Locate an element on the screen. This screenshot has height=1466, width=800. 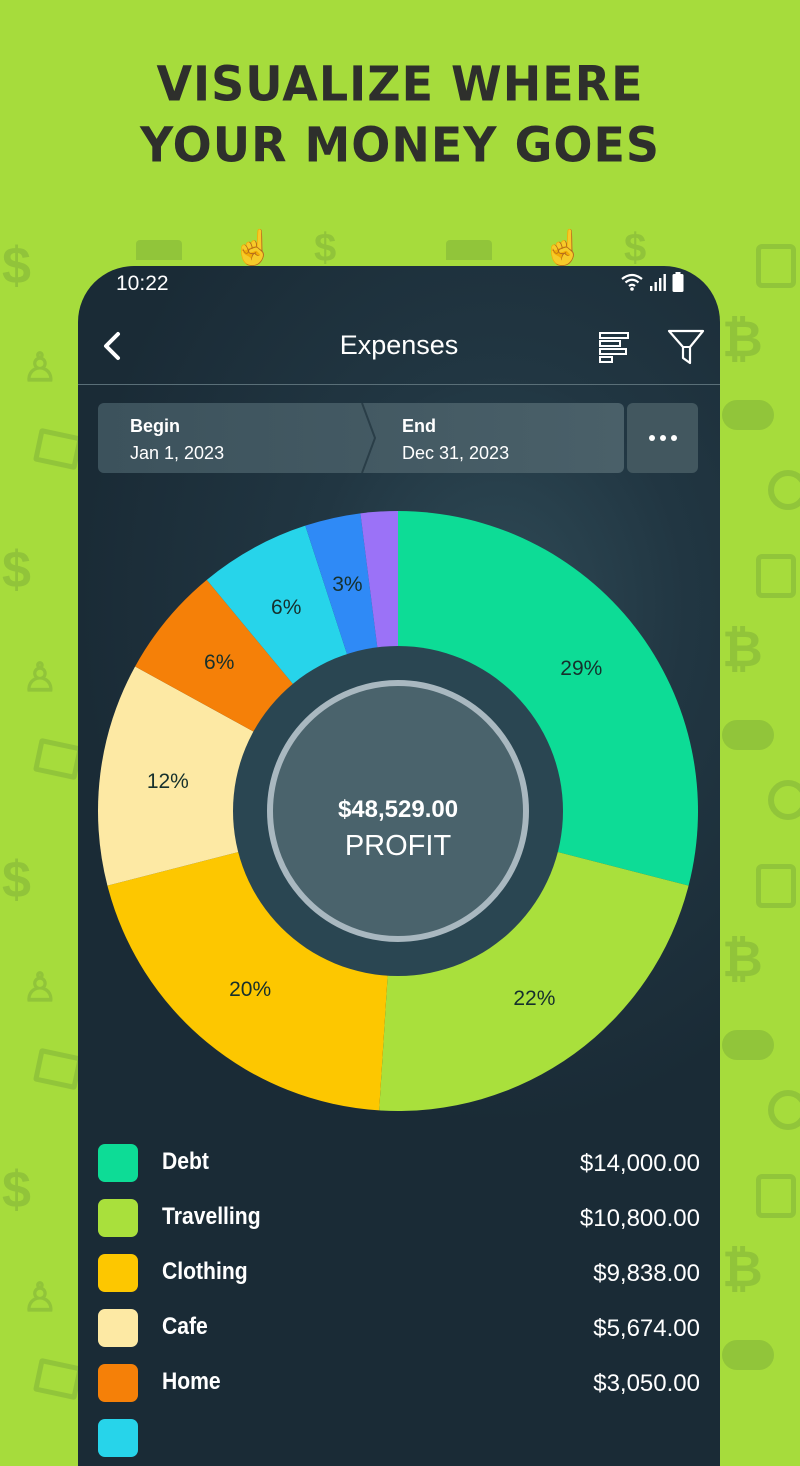
begin-date: Jan 1, 2023 is located at coordinates (177, 453).